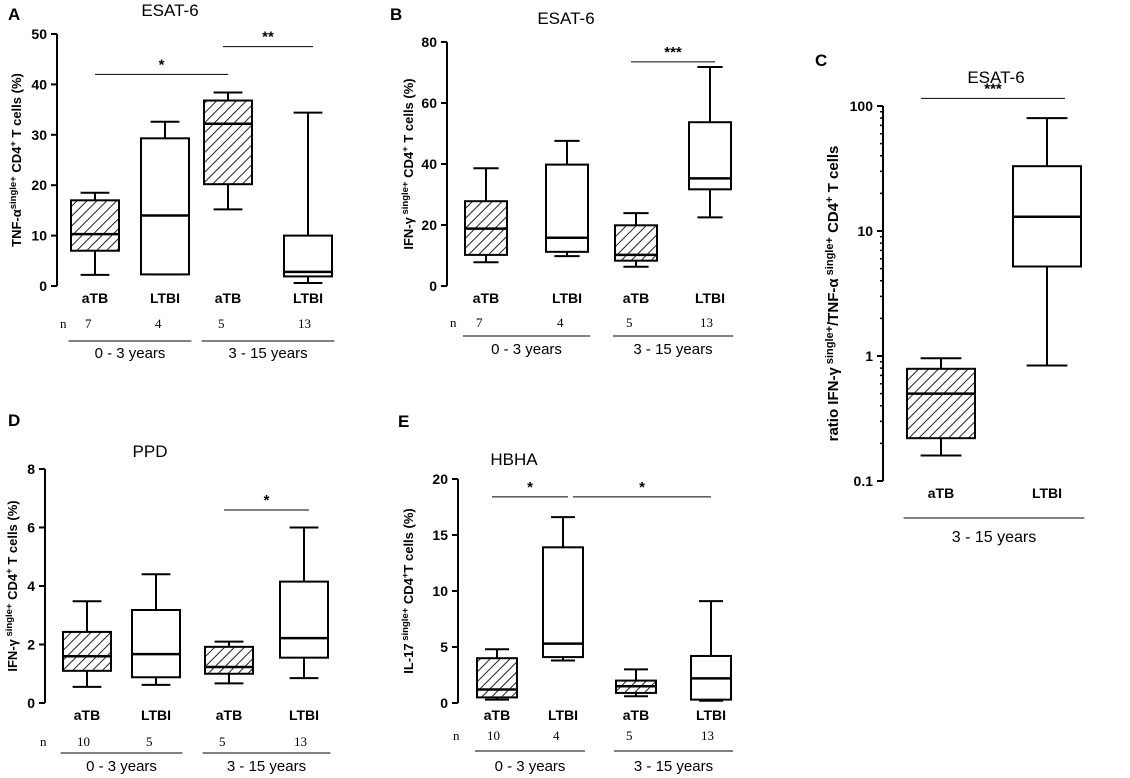 The height and width of the screenshot is (778, 1130). What do you see at coordinates (429, 103) in the screenshot?
I see `y-tick-label: 60` at bounding box center [429, 103].